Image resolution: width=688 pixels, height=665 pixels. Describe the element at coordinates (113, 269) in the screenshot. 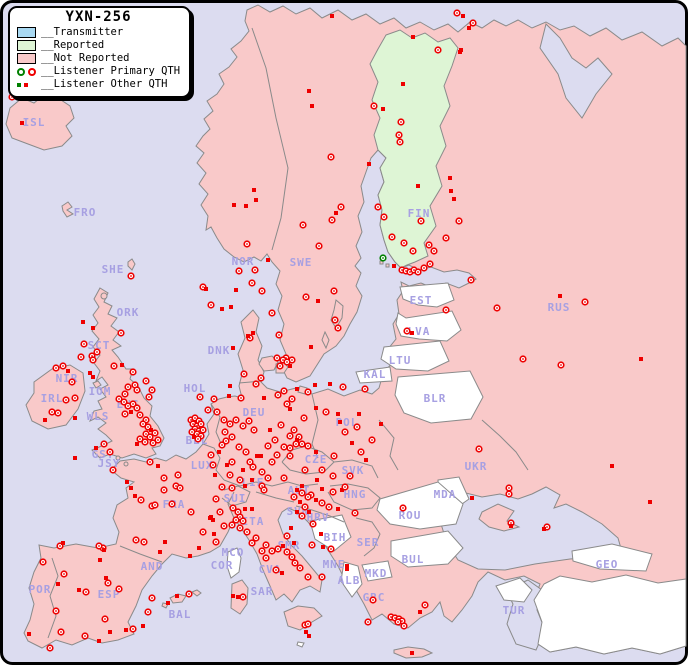

I see `country-label-she: SHE` at that location.